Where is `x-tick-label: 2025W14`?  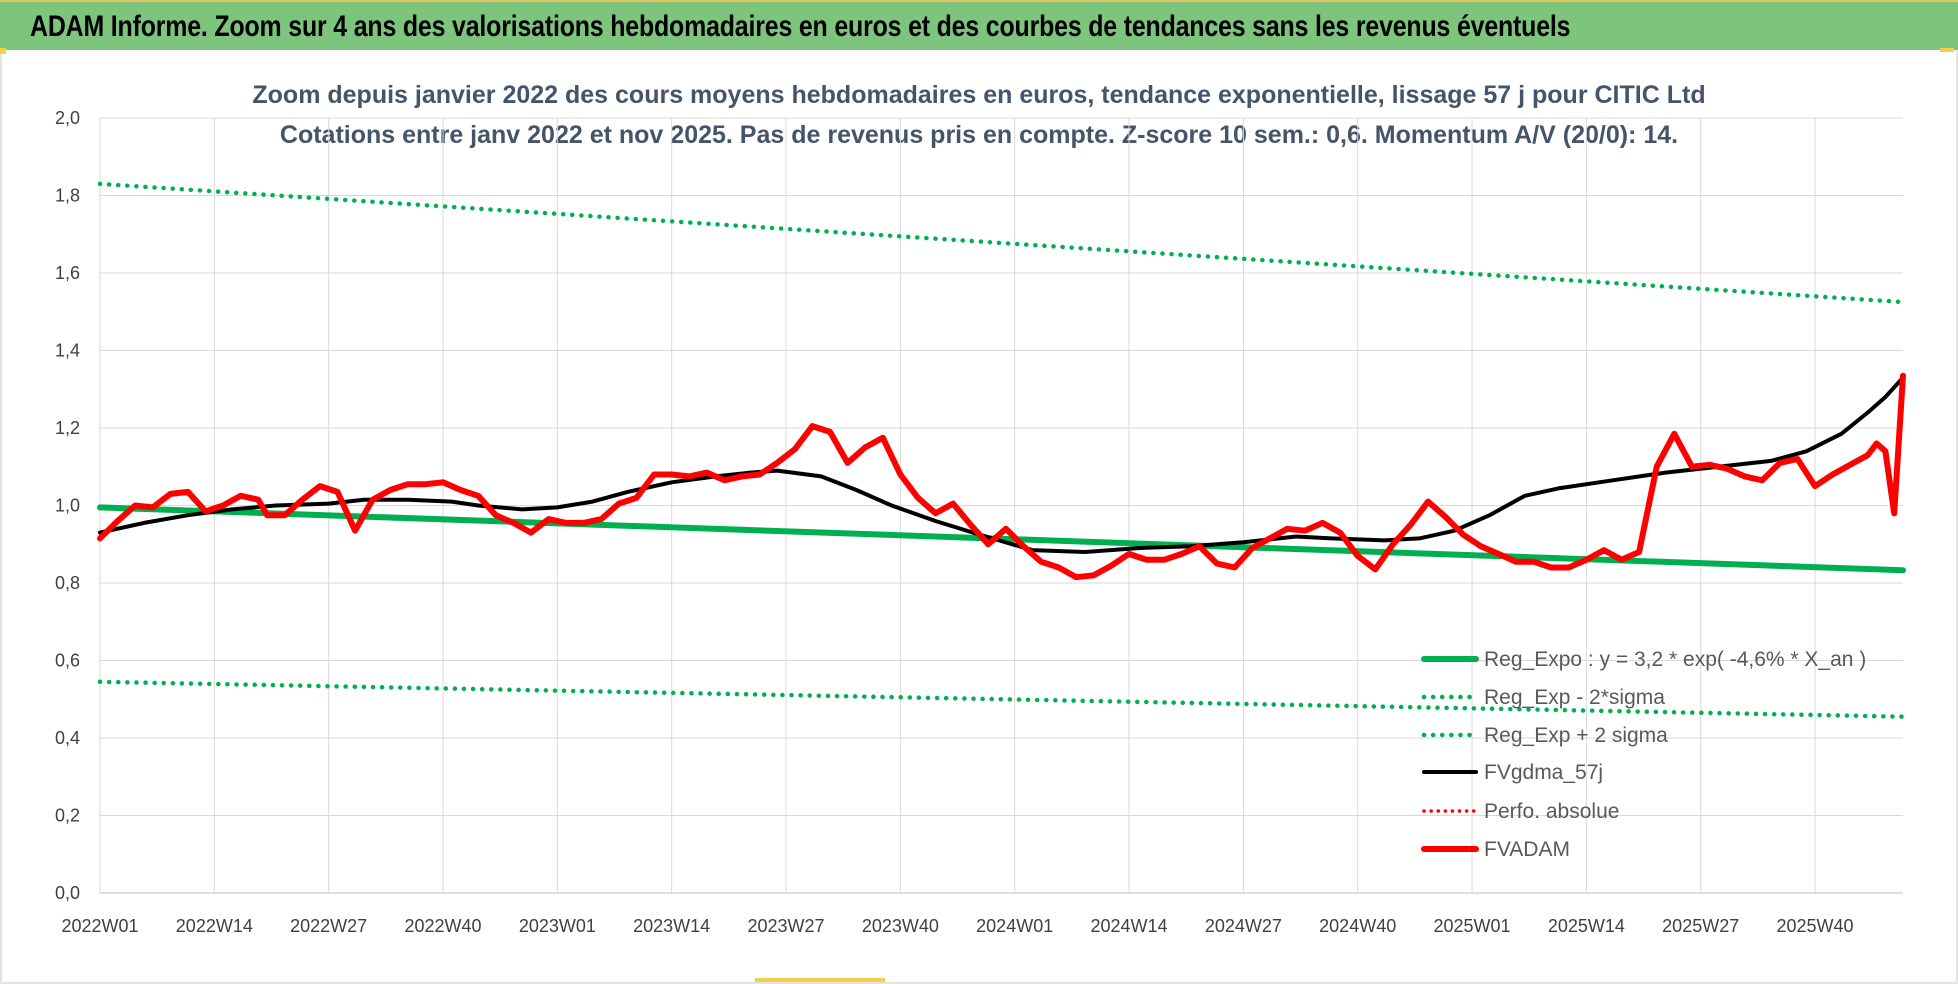 x-tick-label: 2025W14 is located at coordinates (1586, 926).